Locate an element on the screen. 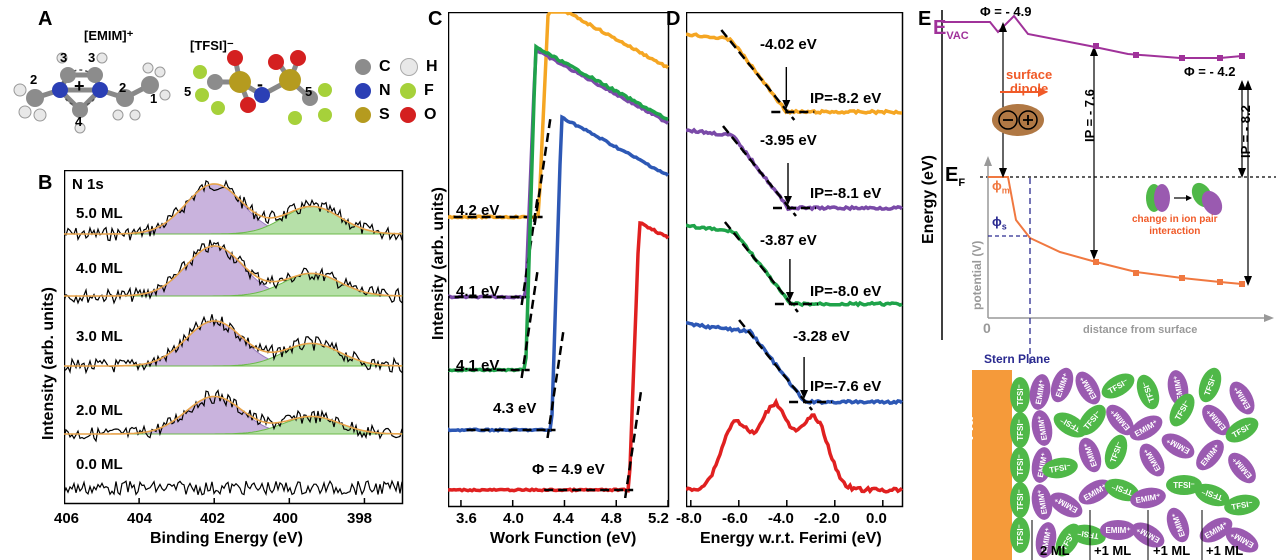  legend-h: H is located at coordinates (419, 67).